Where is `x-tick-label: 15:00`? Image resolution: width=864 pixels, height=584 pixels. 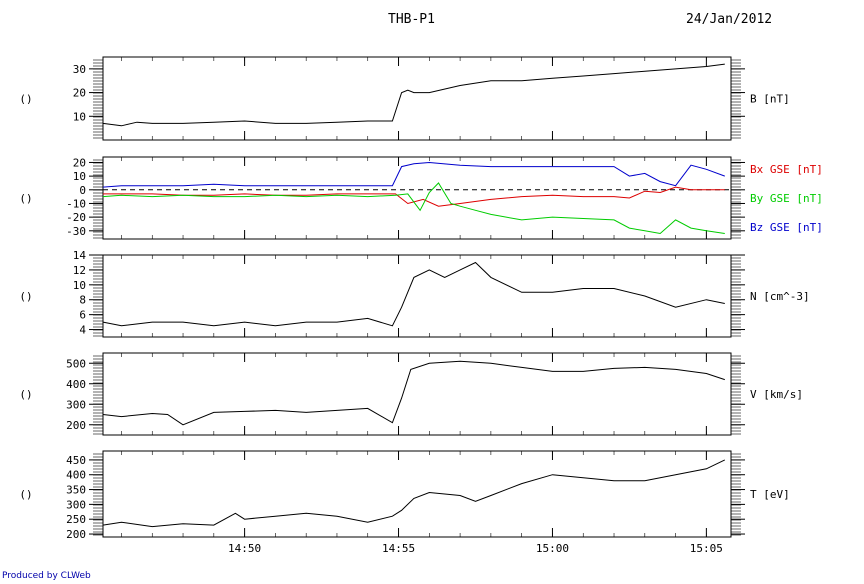 x-tick-label: 15:00 is located at coordinates (552, 548).